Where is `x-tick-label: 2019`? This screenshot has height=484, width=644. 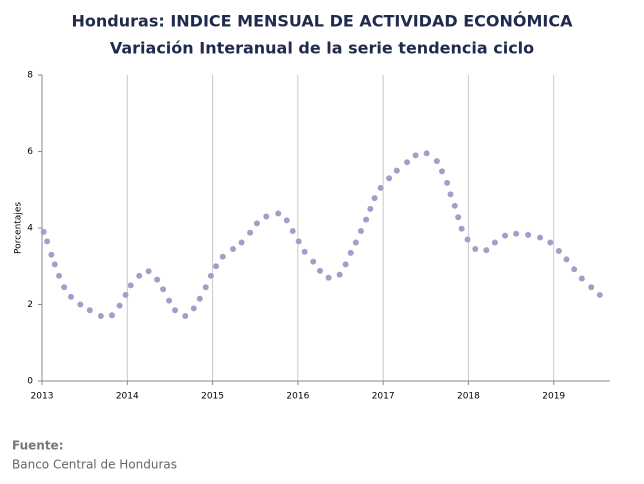
x-tick-label: 2019 is located at coordinates (553, 397).